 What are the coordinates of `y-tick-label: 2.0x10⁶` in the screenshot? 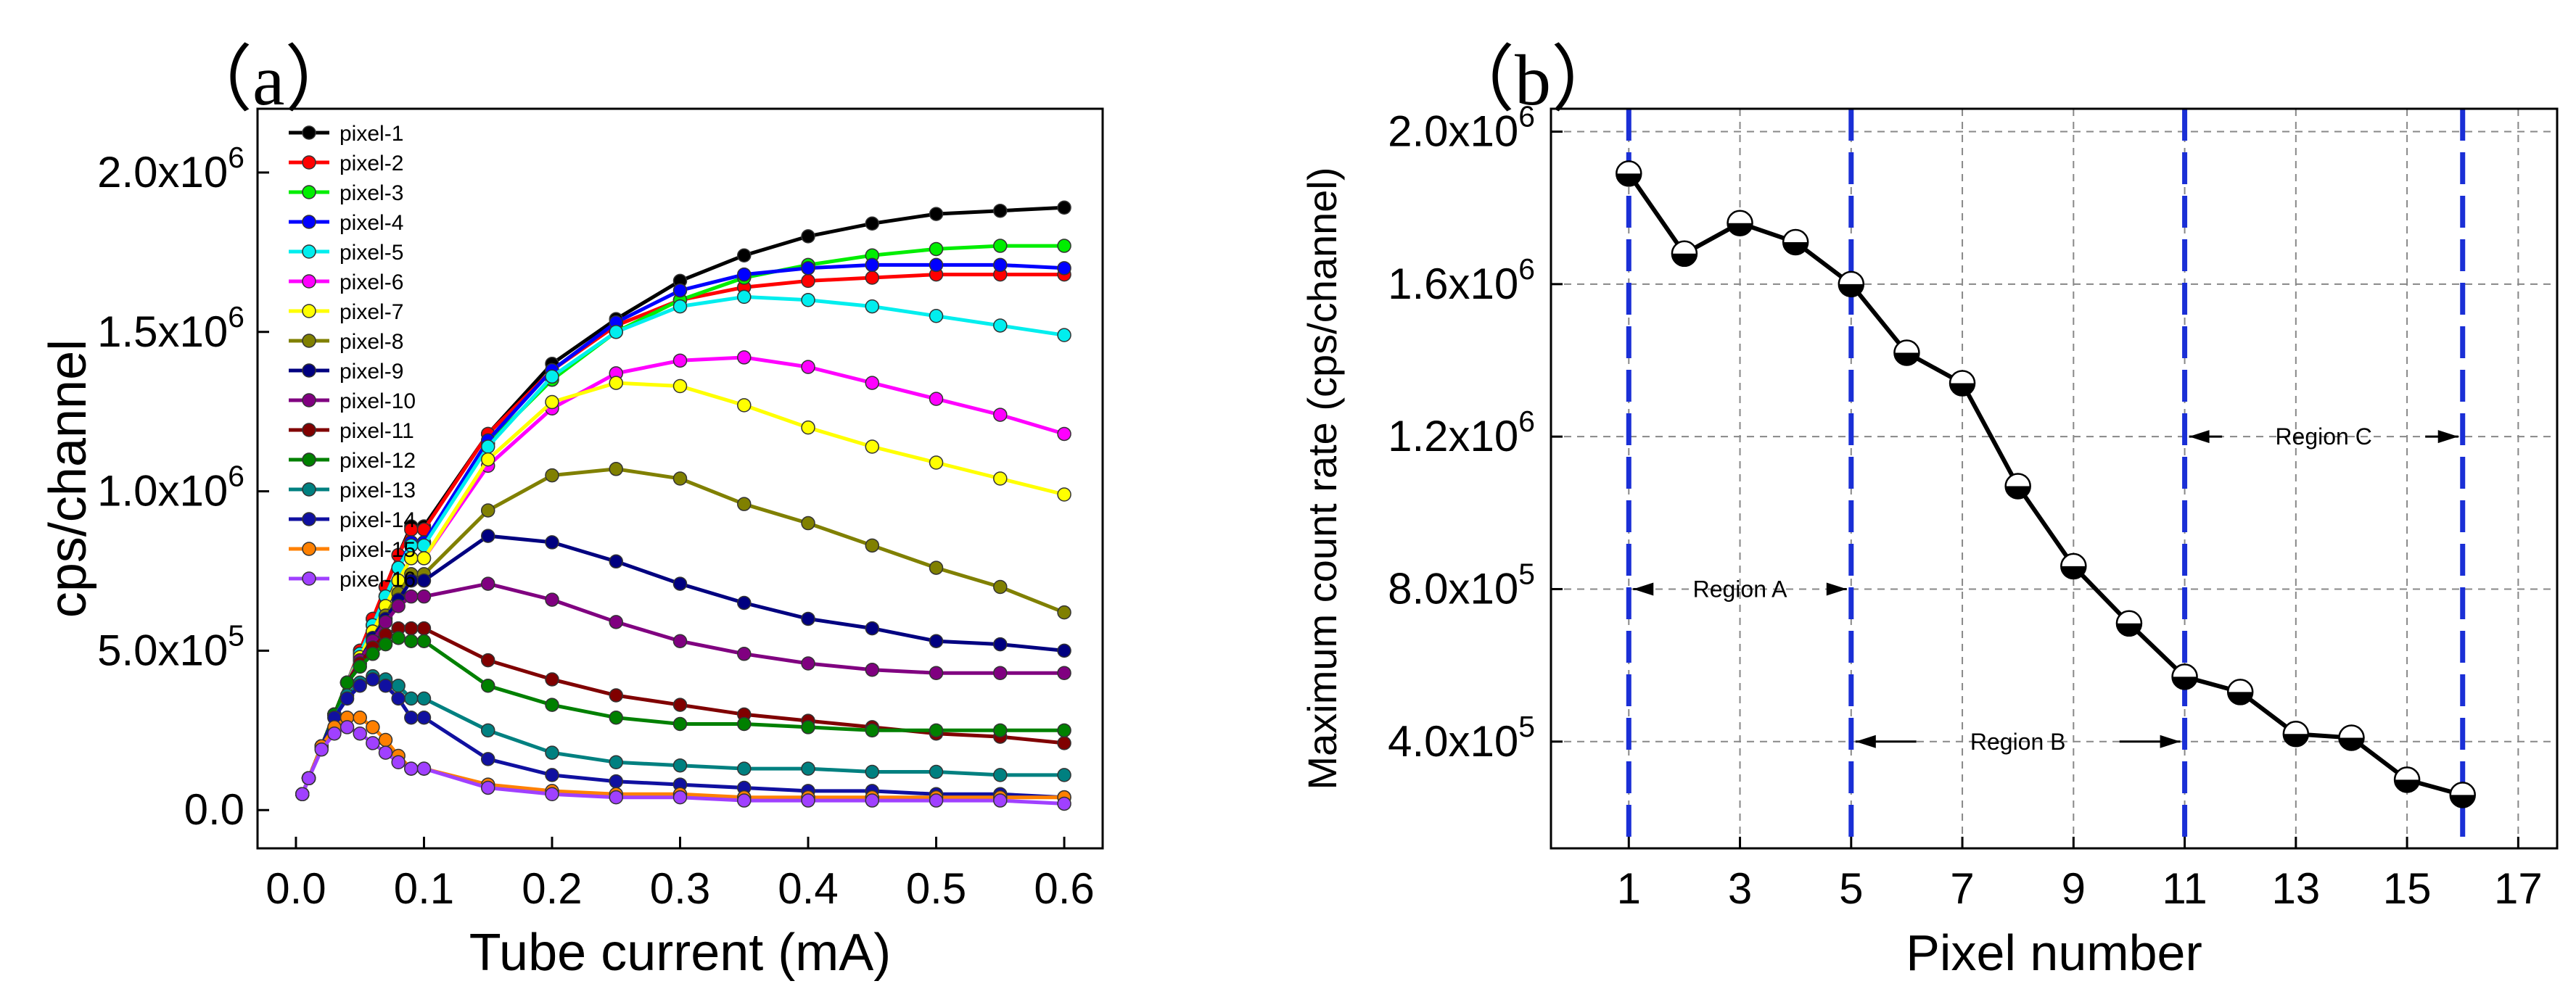 It's located at (170, 168).